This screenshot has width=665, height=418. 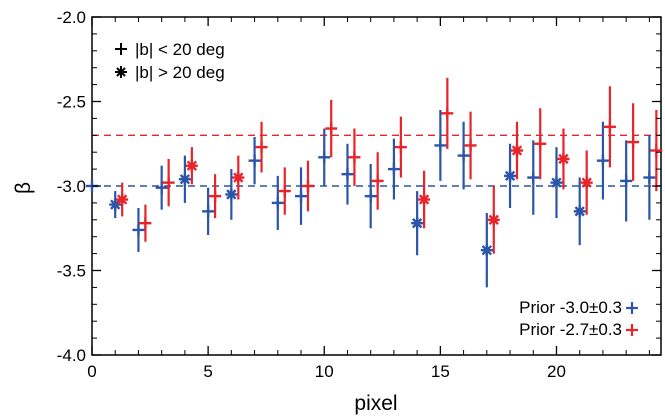 What do you see at coordinates (71, 271) in the screenshot?
I see `y-tick-label: -3.5` at bounding box center [71, 271].